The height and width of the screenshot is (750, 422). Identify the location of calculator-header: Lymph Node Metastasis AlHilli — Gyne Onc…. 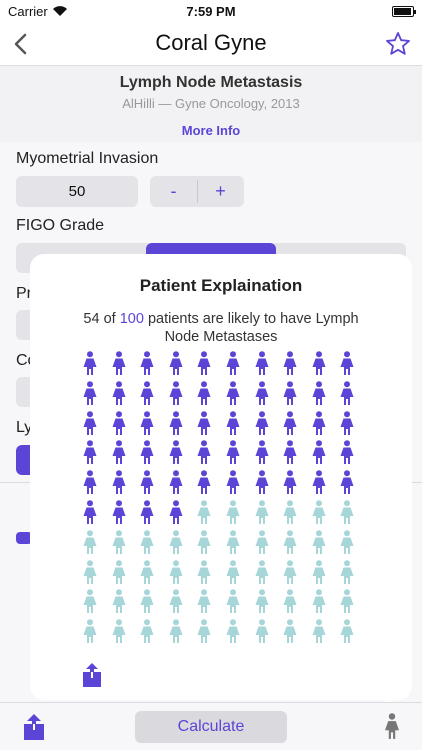
(211, 104).